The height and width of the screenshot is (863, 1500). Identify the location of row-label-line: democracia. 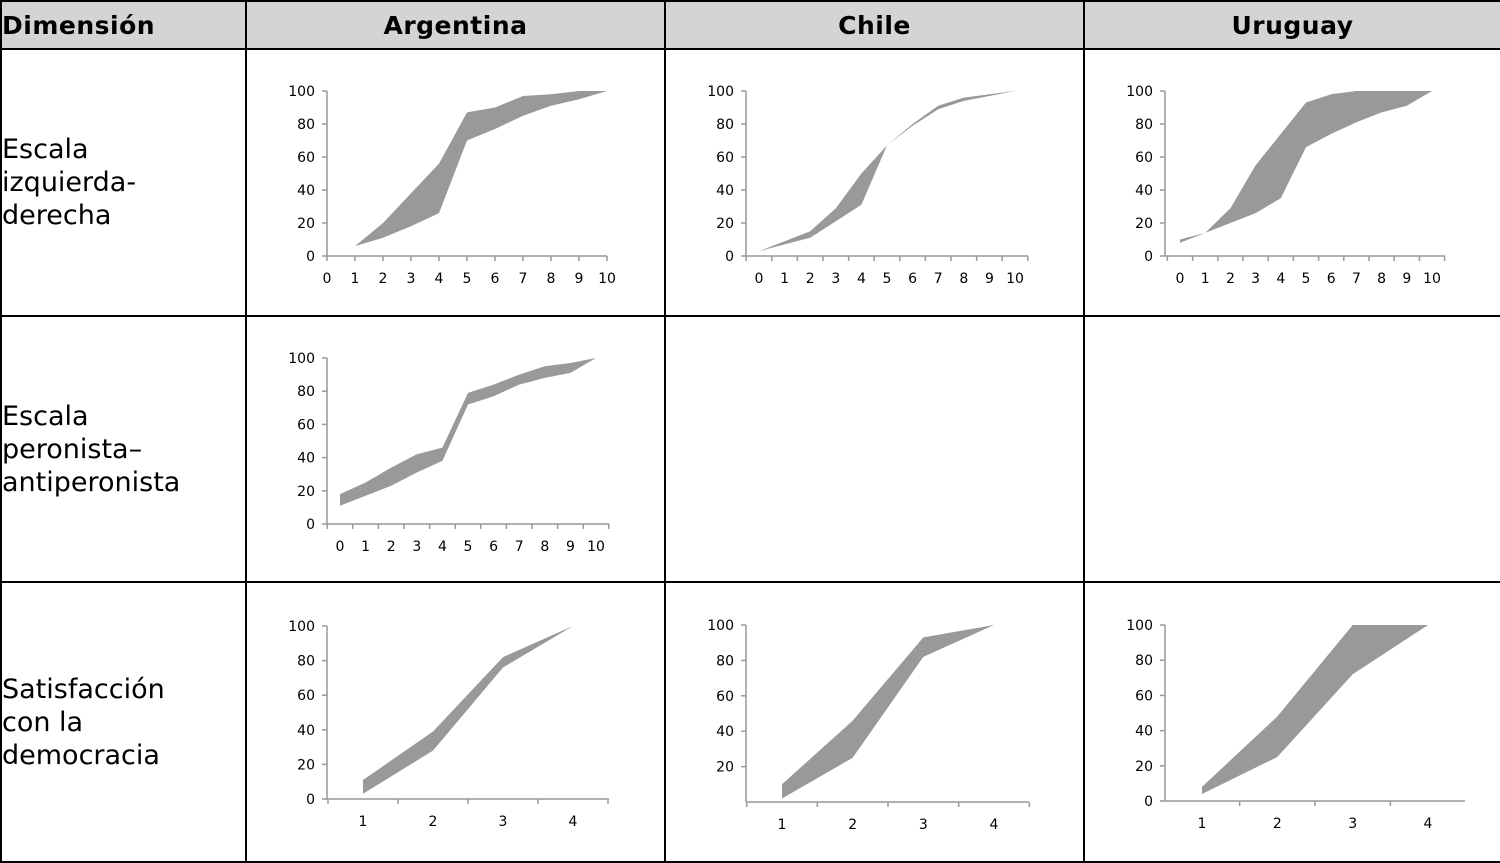
(81, 755).